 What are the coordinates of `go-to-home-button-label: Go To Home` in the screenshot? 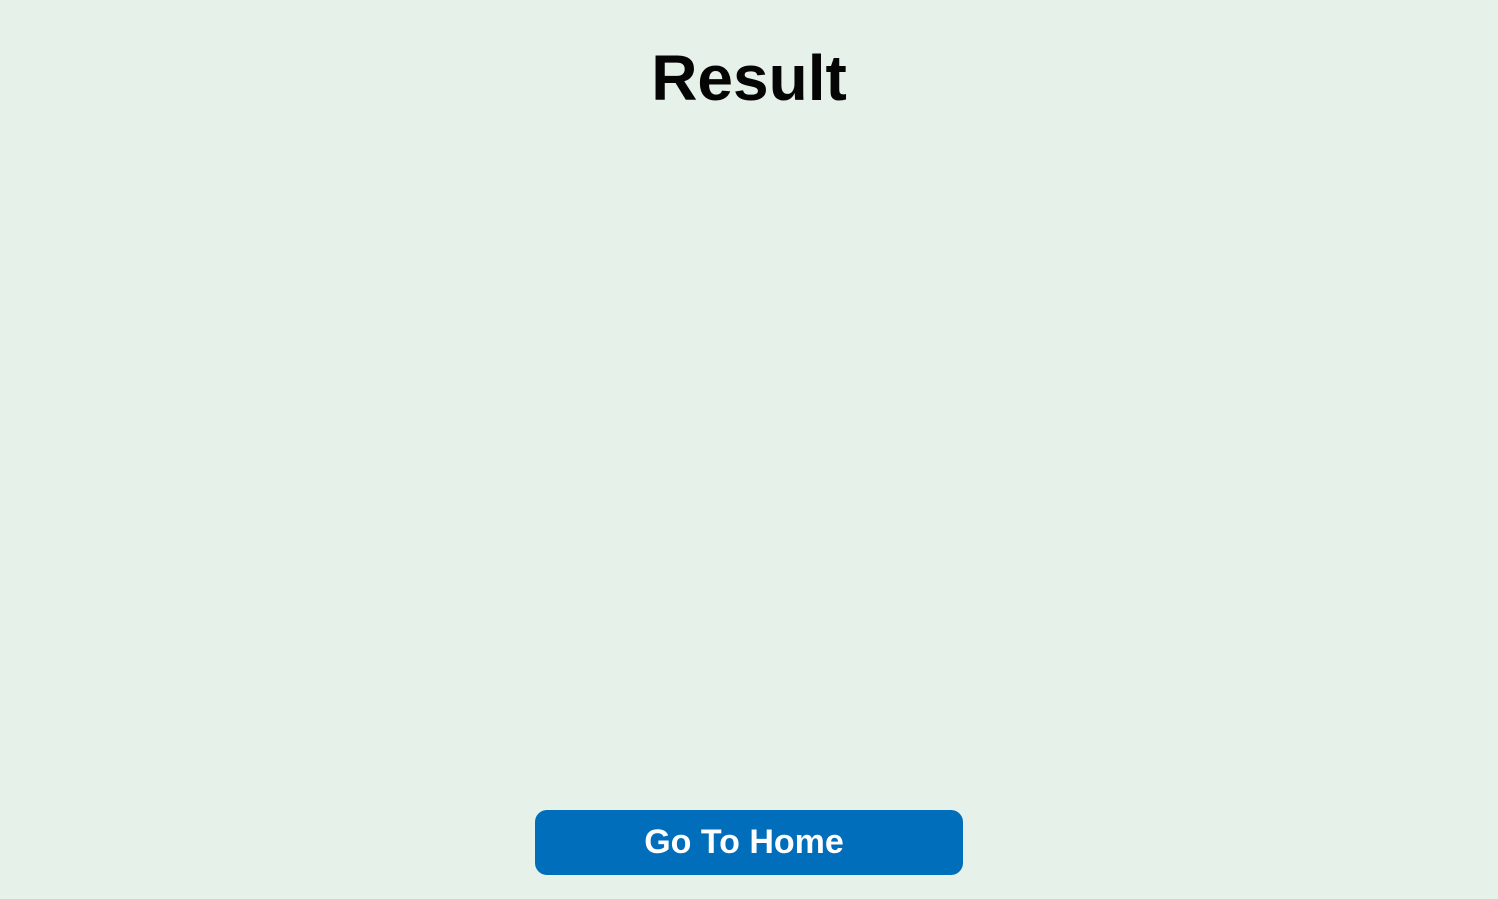 It's located at (744, 842).